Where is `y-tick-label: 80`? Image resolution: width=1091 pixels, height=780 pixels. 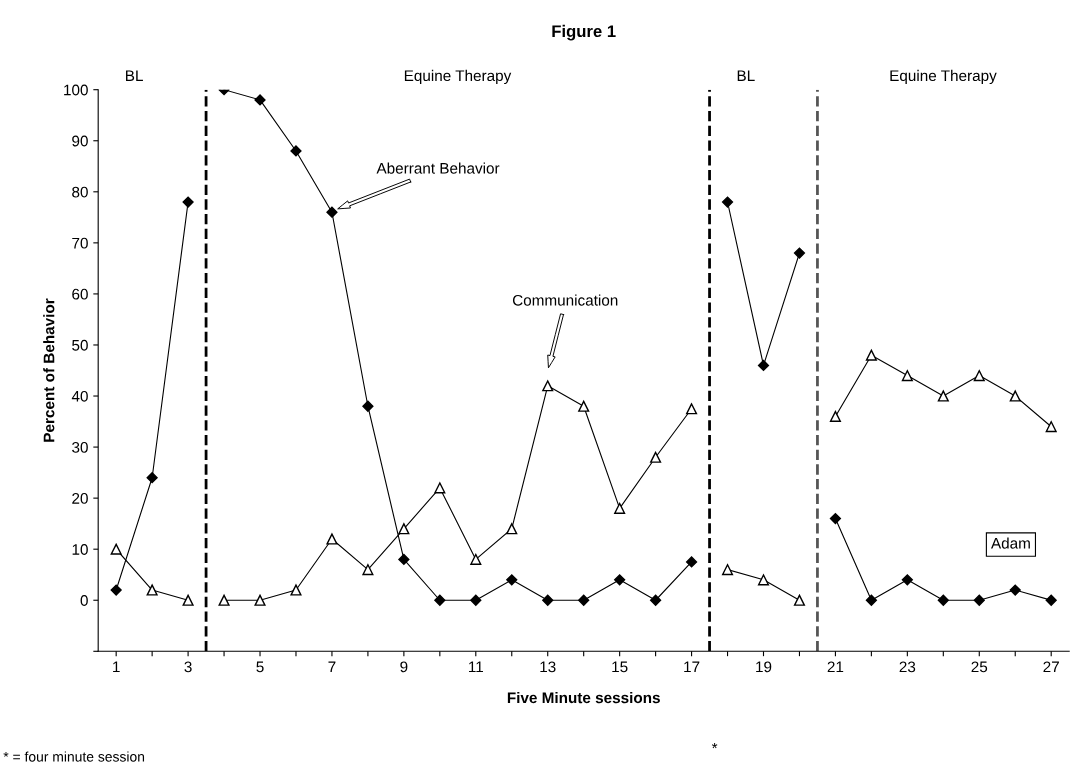 y-tick-label: 80 is located at coordinates (80, 192).